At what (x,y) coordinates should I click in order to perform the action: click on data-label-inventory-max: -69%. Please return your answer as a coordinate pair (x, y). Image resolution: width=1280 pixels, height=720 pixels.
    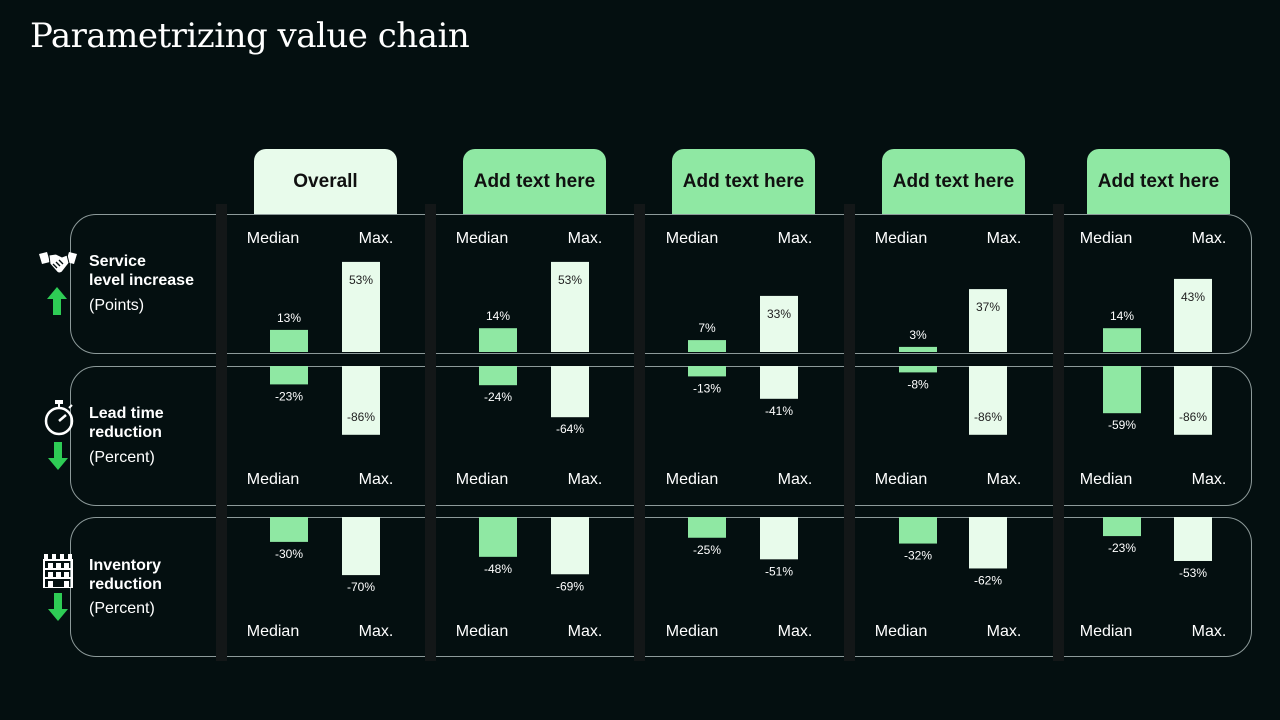
    Looking at the image, I should click on (570, 586).